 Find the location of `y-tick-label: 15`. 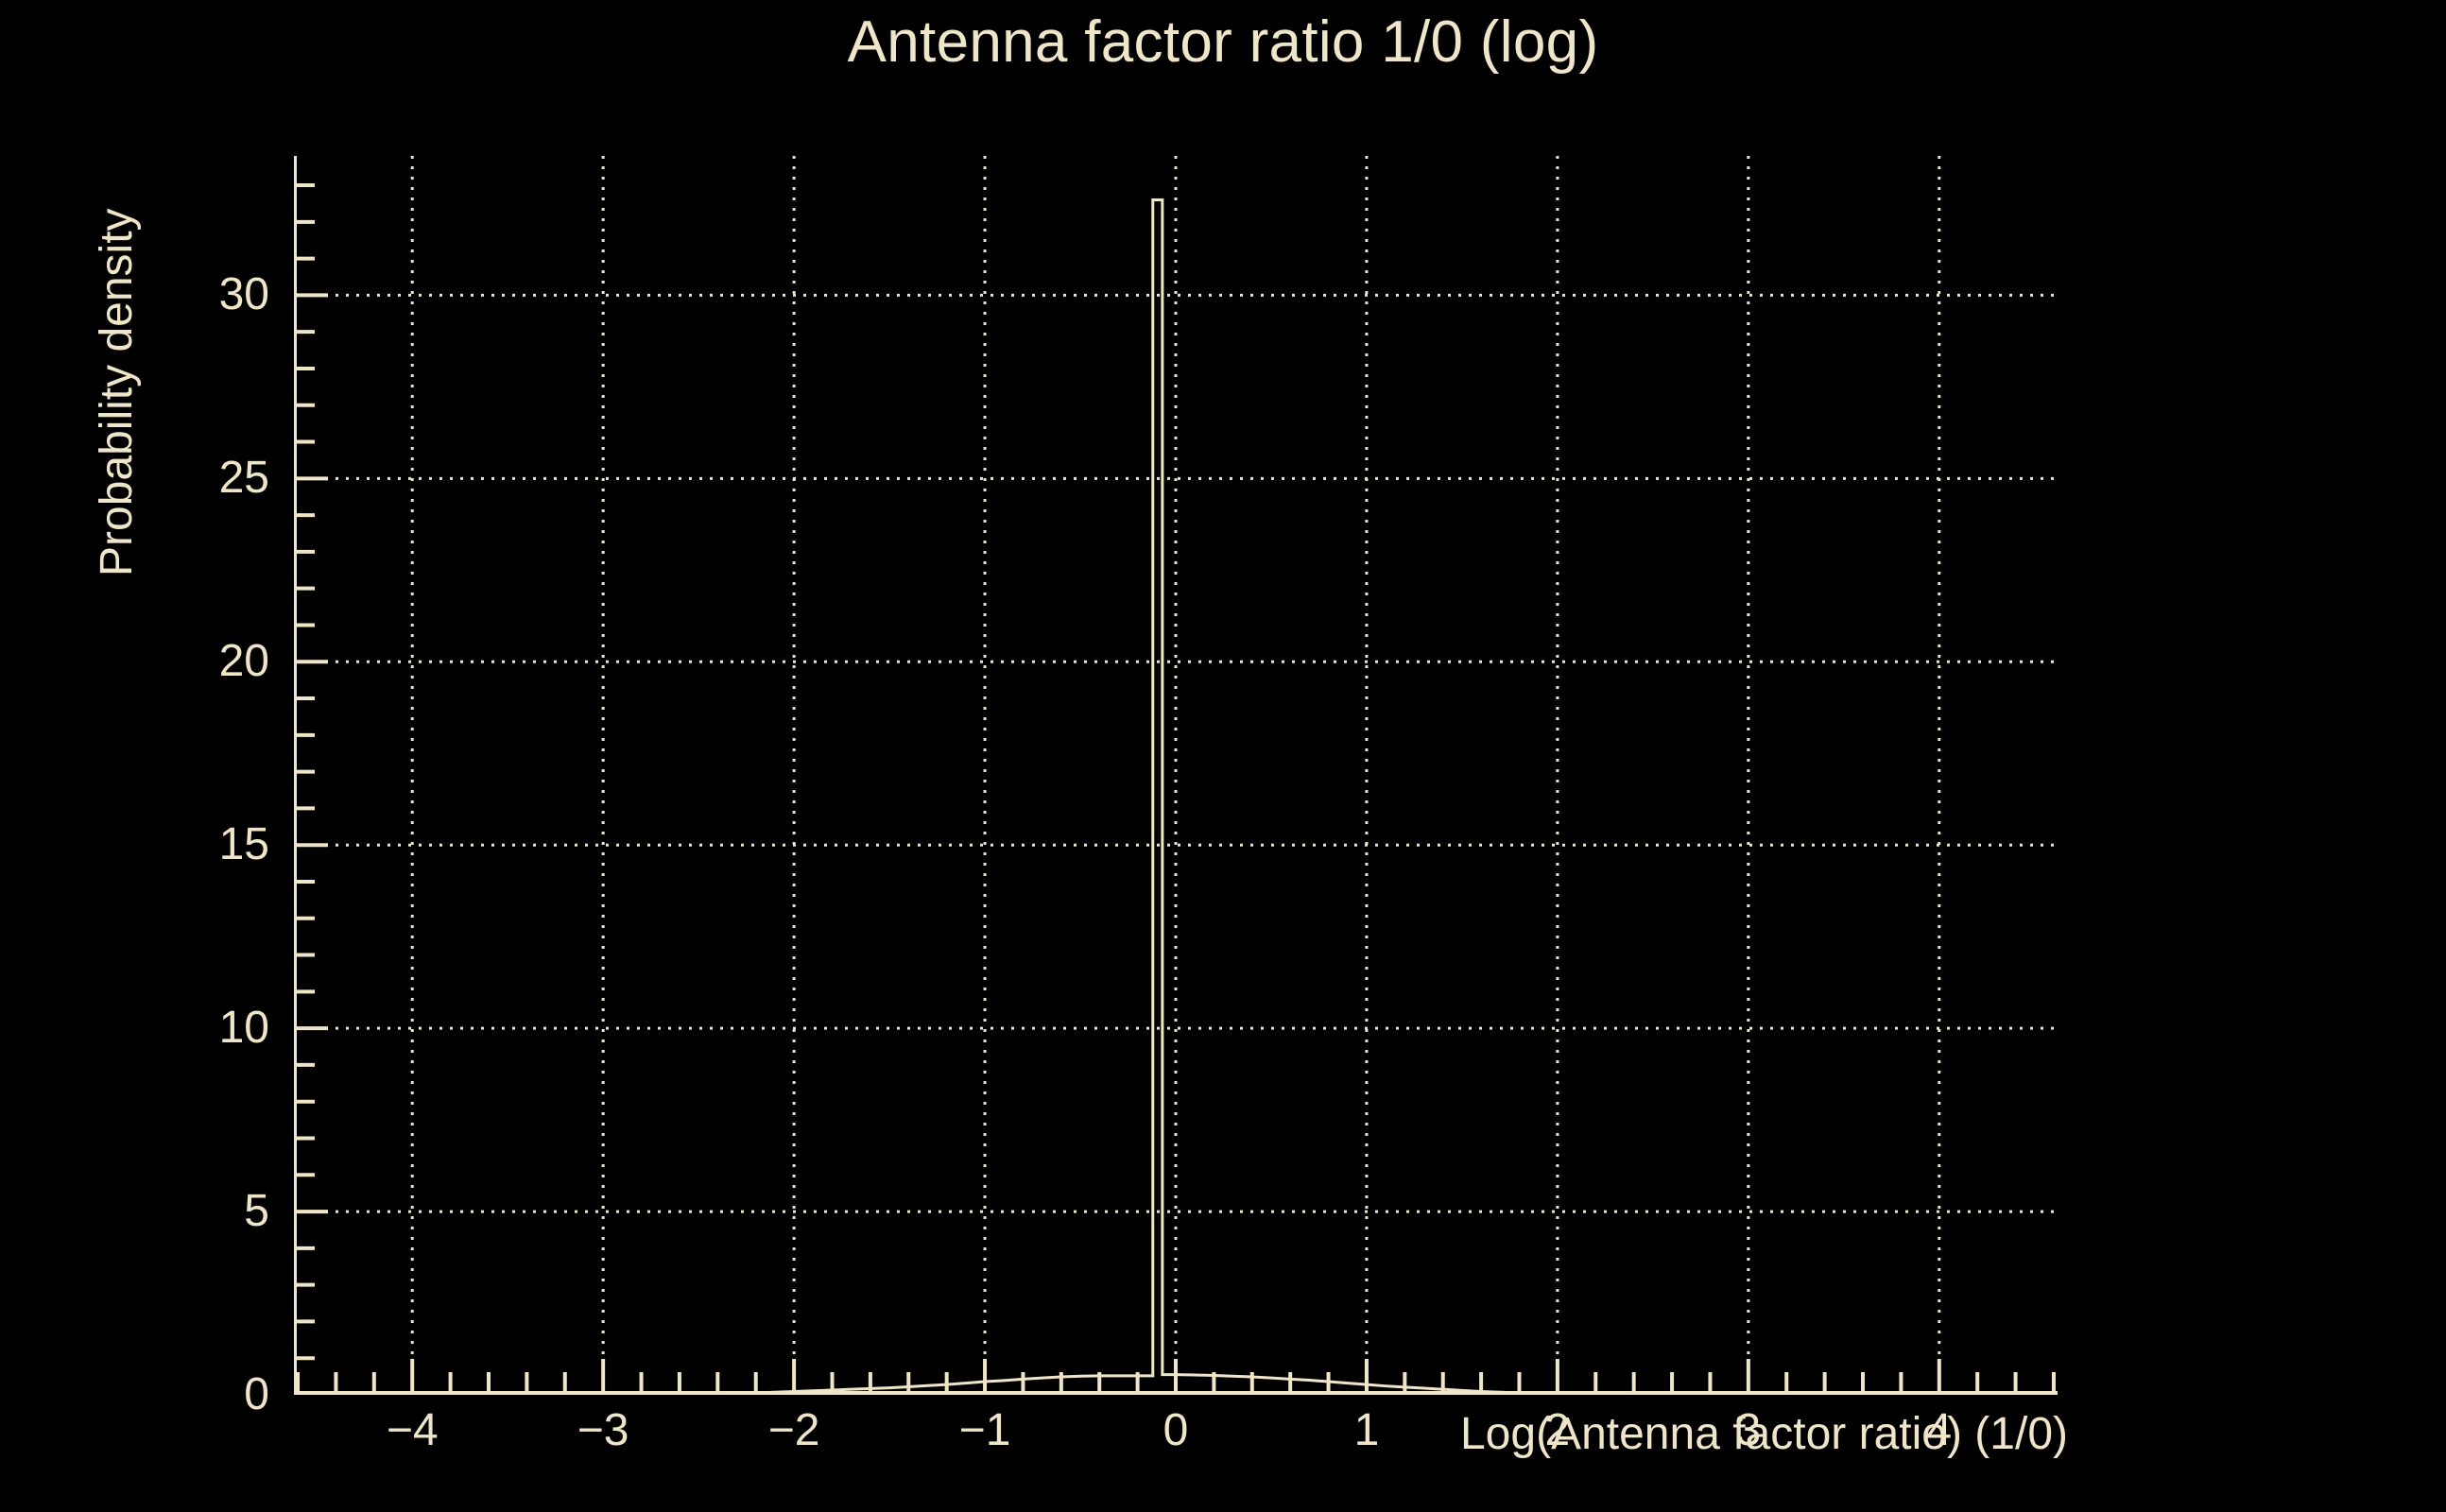

y-tick-label: 15 is located at coordinates (243, 844).